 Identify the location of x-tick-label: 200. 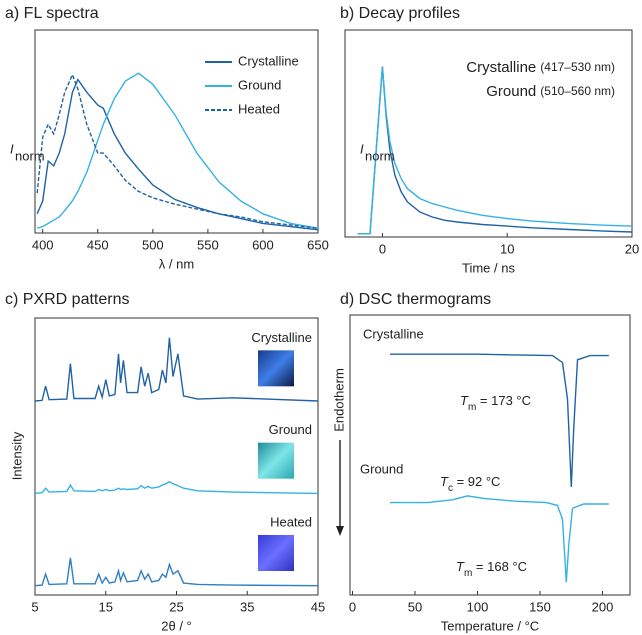
(603, 606).